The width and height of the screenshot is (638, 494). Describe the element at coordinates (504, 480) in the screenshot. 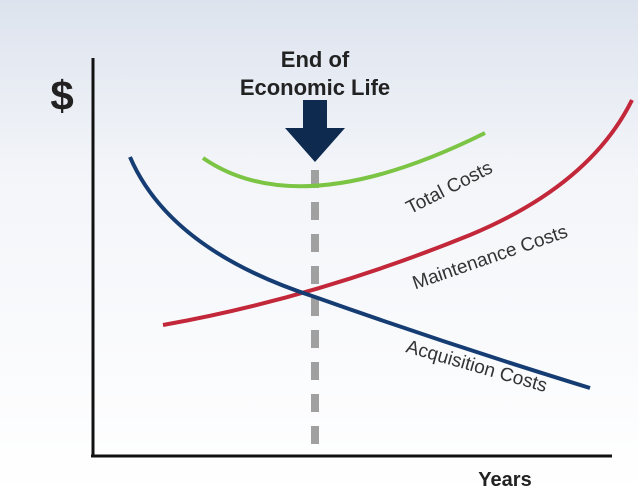

I see `x-axis-label: Years` at that location.